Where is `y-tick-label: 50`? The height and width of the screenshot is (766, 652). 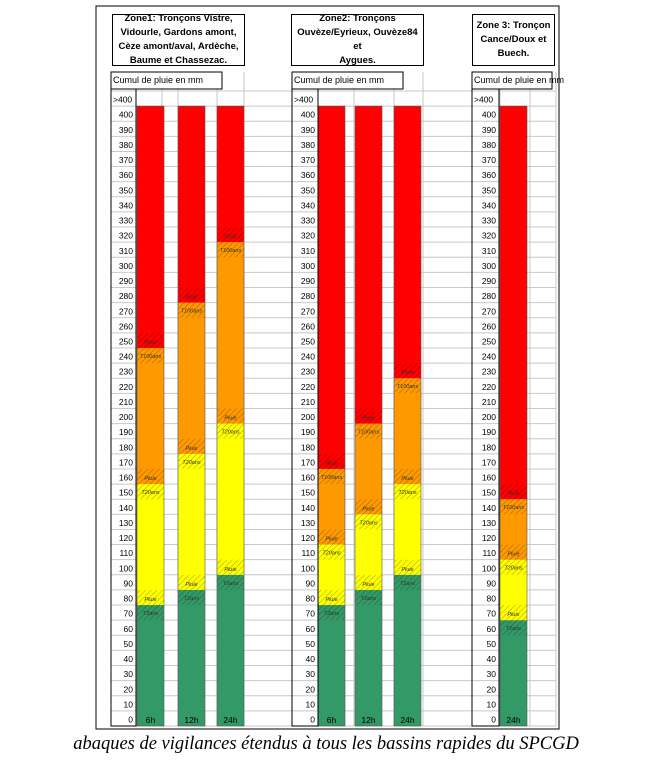 y-tick-label: 50 is located at coordinates (311, 644).